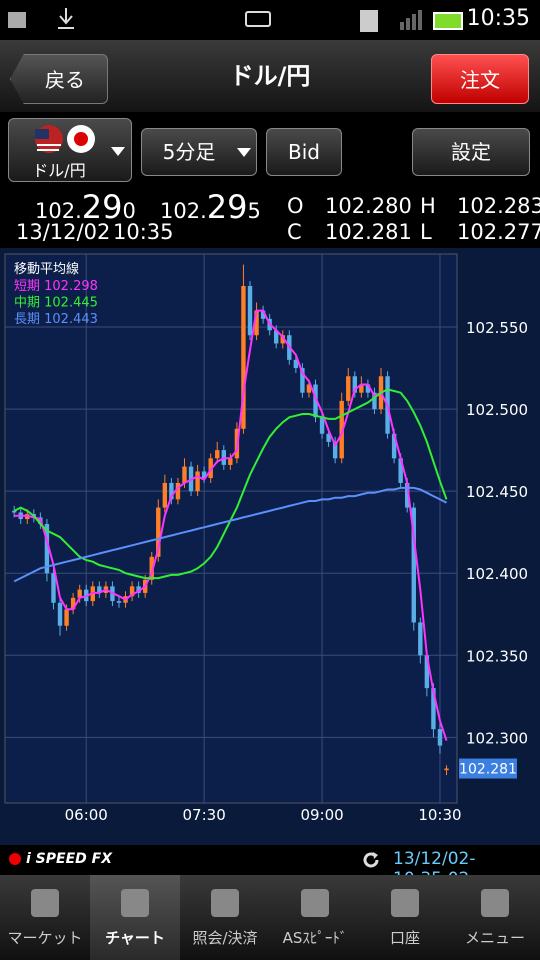 The height and width of the screenshot is (960, 540). I want to click on settings-button: 設定, so click(471, 152).